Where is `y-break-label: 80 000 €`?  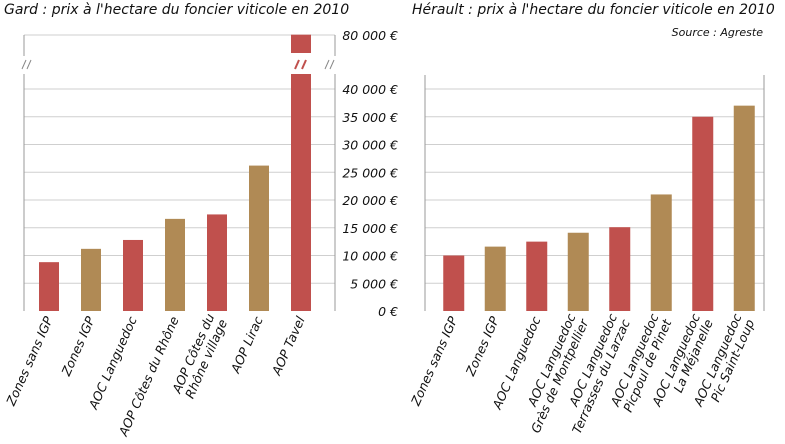
y-break-label: 80 000 € is located at coordinates (370, 35).